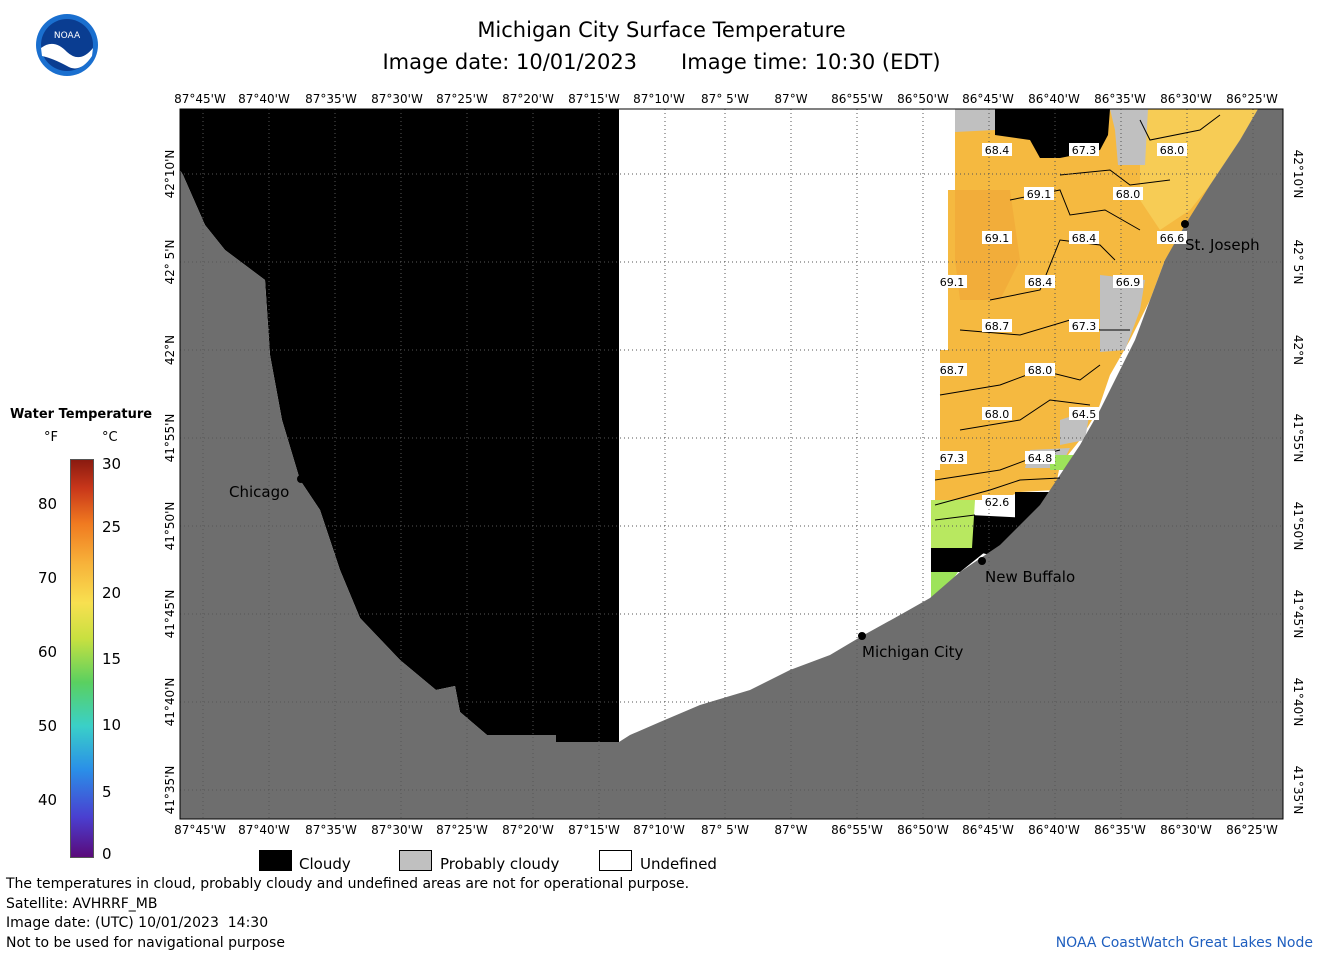 This screenshot has width=1323, height=960. What do you see at coordinates (415, 860) in the screenshot?
I see `key-probably-cloudy-swatch` at bounding box center [415, 860].